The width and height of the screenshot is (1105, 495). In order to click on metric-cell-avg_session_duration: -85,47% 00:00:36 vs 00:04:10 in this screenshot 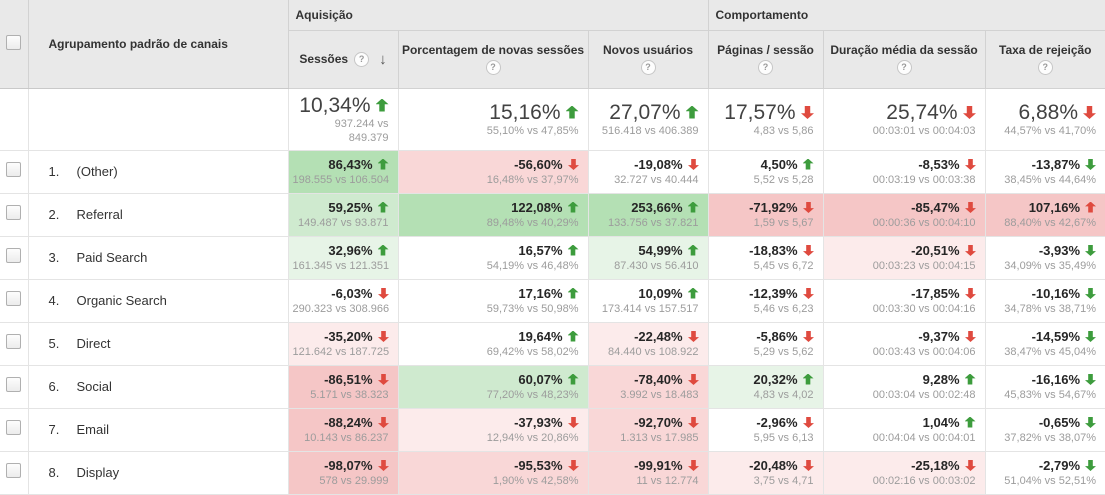, I will do `click(904, 215)`.